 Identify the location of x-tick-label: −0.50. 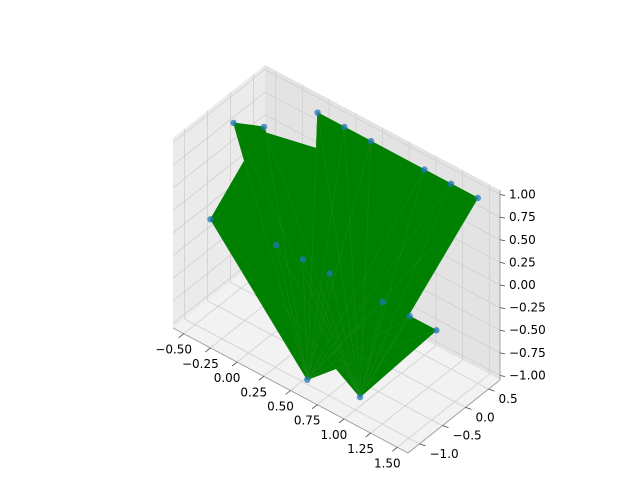
(173, 350).